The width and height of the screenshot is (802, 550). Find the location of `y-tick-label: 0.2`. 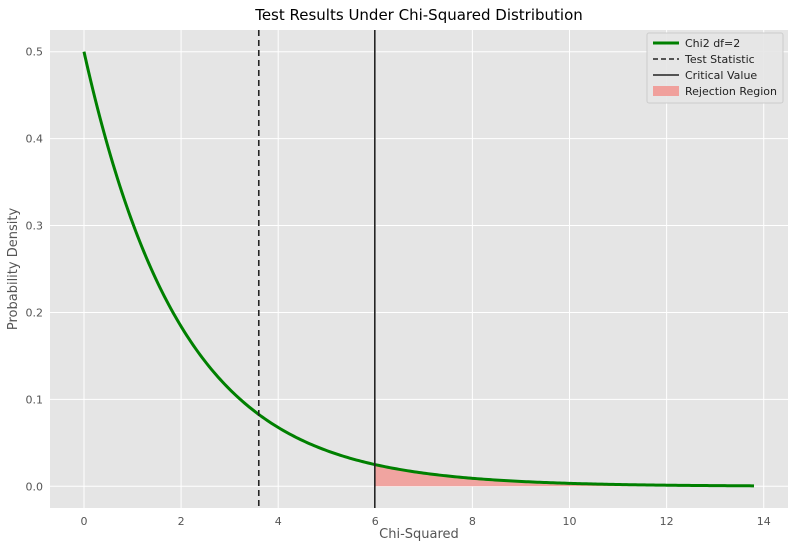

y-tick-label: 0.2 is located at coordinates (35, 312).